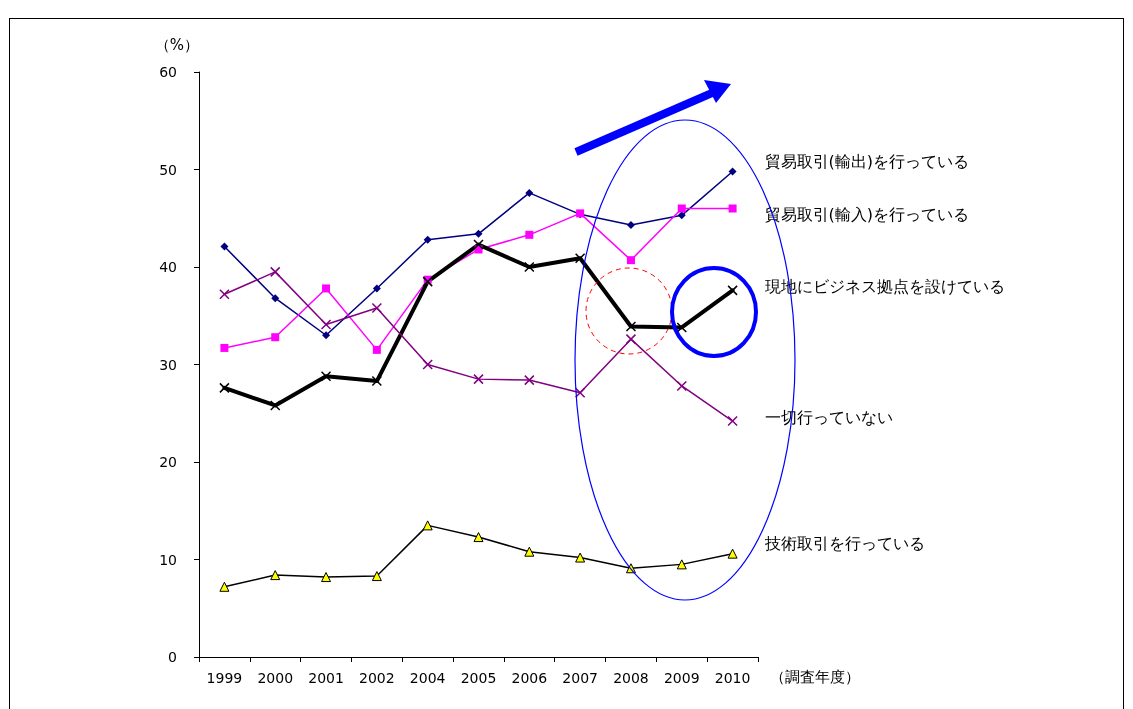 Image resolution: width=1133 pixels, height=709 pixels. Describe the element at coordinates (168, 364) in the screenshot. I see `y-tick-label: 30` at that location.